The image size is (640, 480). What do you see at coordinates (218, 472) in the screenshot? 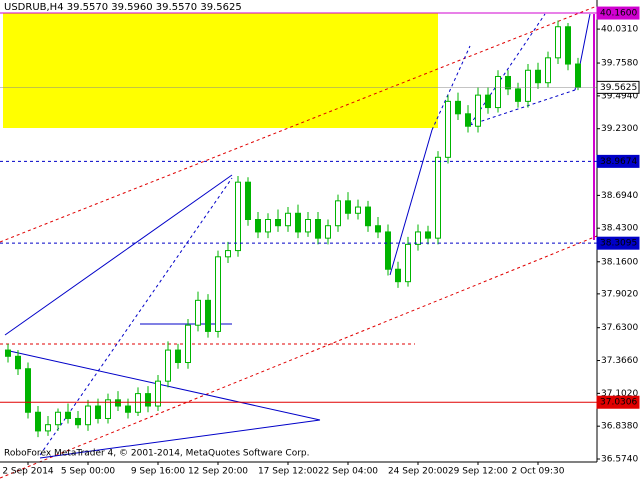
I see `x-tick-label: 12 Sep 20:00` at bounding box center [218, 472].